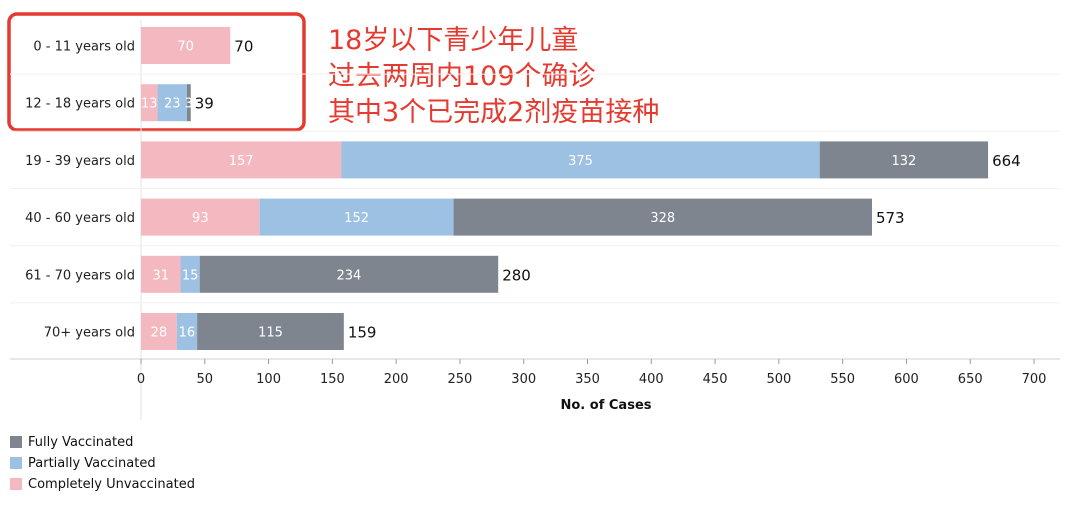  I want to click on category-label: 0 - 11 years old, so click(84, 47).